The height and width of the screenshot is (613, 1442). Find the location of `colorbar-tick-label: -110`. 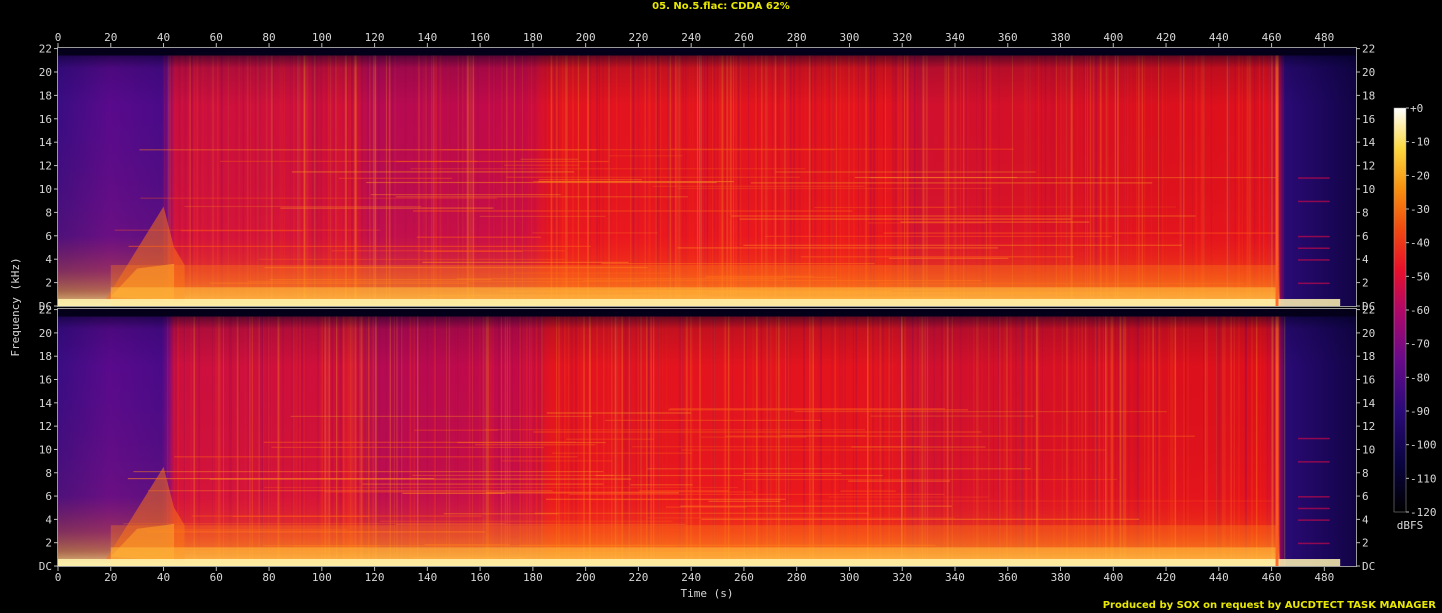

colorbar-tick-label: -110 is located at coordinates (1423, 478).